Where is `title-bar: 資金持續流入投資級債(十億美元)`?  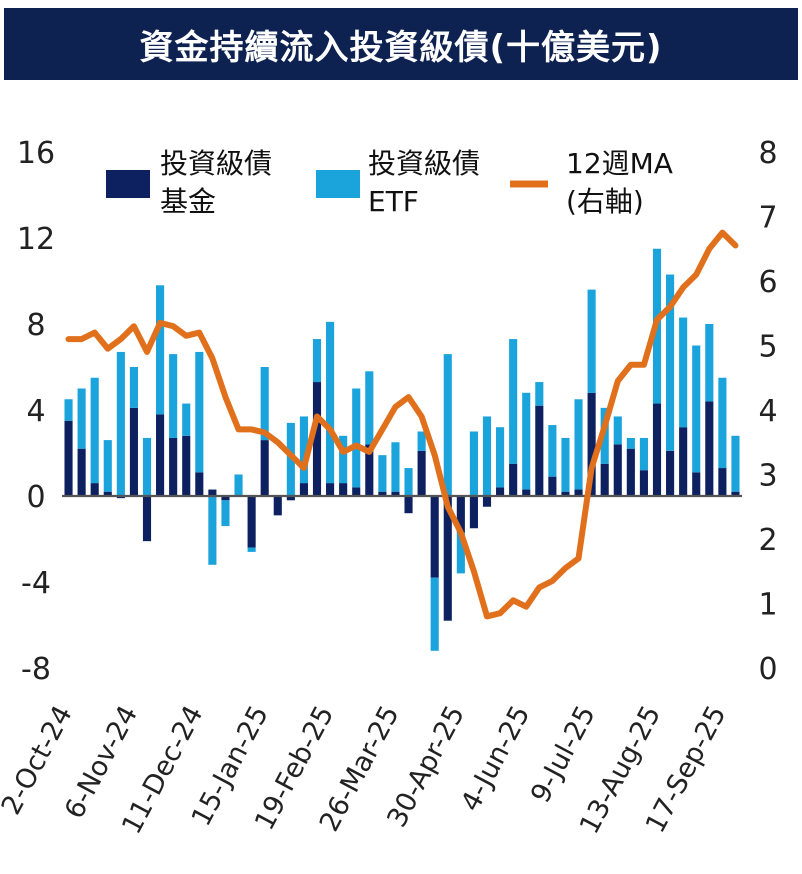
title-bar: 資金持續流入投資級債(十億美元) is located at coordinates (401, 44).